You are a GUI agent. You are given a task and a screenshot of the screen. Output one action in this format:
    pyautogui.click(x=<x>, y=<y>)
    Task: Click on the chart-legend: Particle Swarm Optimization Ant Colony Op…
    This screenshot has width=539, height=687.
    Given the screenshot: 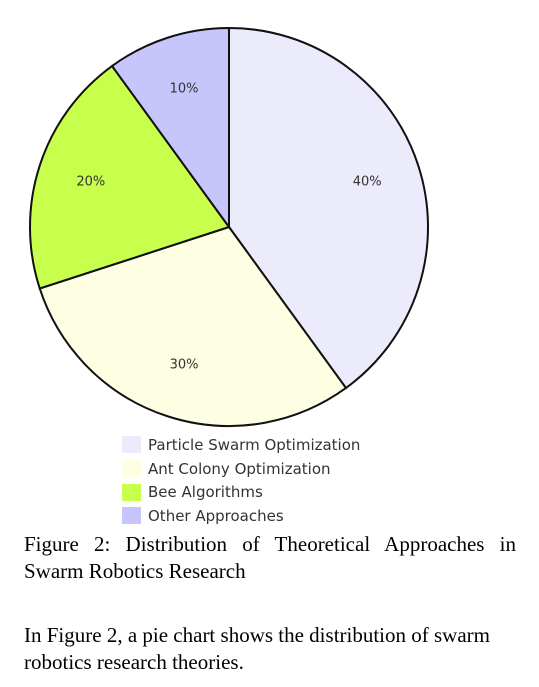 What is the action you would take?
    pyautogui.click(x=241, y=480)
    